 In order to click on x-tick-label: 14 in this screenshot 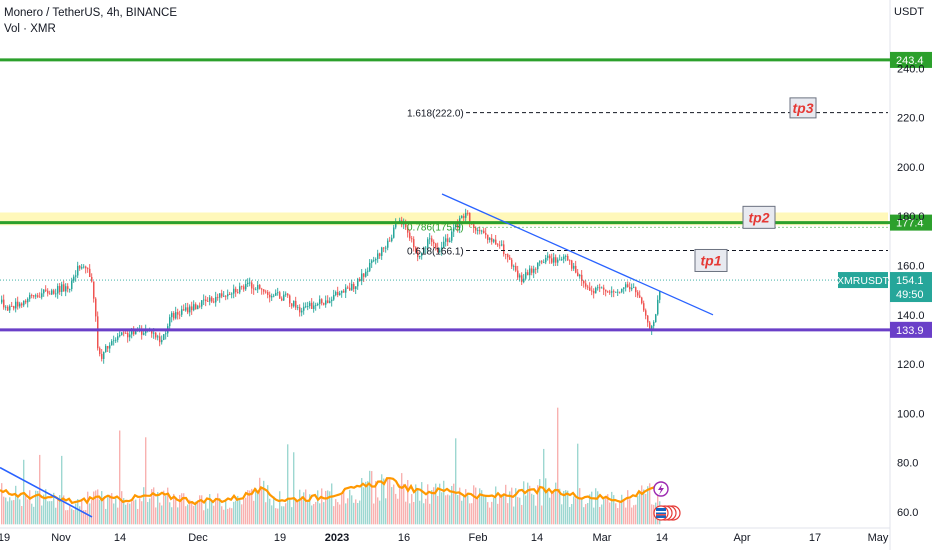, I will do `click(662, 538)`.